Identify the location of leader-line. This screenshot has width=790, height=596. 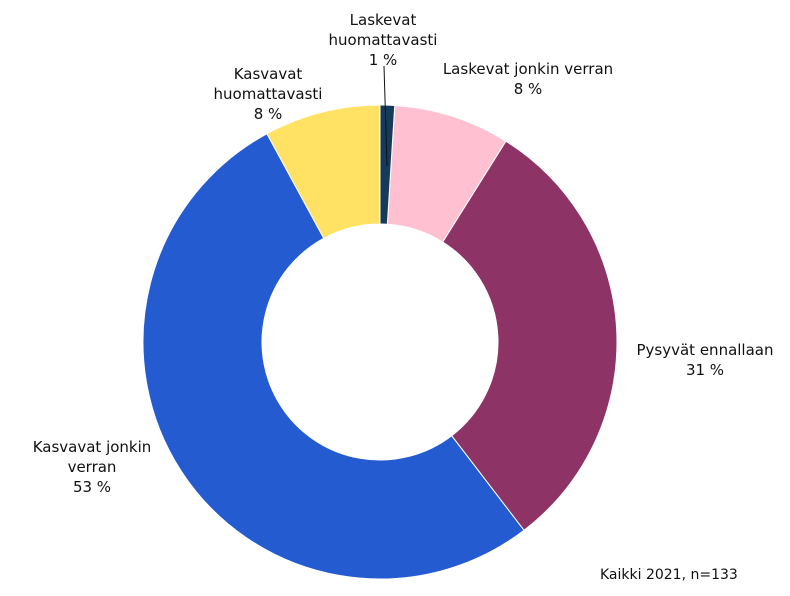
(385, 116).